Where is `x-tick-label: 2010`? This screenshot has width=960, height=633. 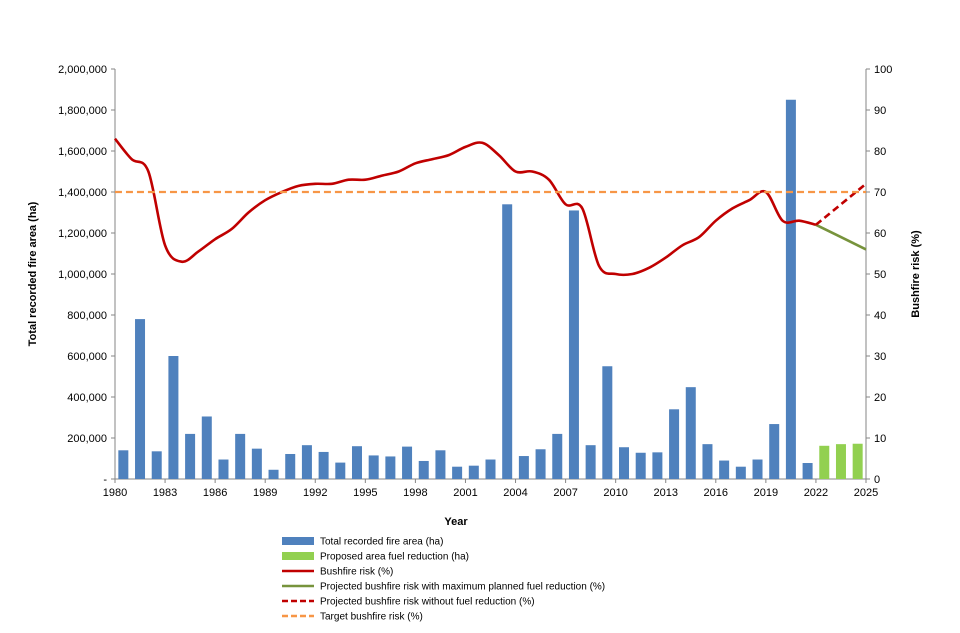
x-tick-label: 2010 is located at coordinates (615, 493).